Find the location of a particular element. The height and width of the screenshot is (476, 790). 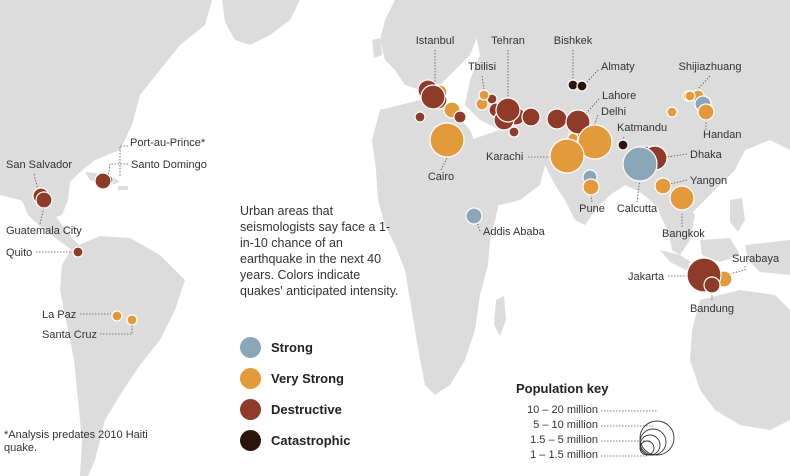

population-key-circles is located at coordinates (637, 433).